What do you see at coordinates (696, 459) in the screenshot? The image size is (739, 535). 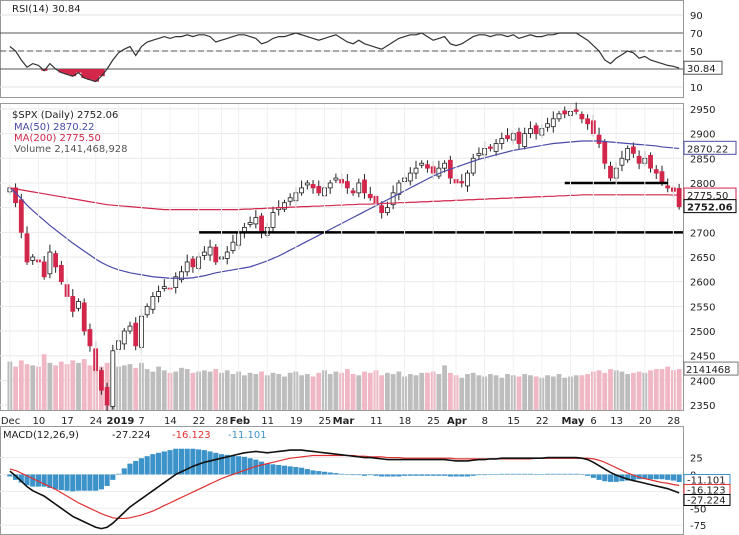 I see `macd-tick-label: 25` at bounding box center [696, 459].